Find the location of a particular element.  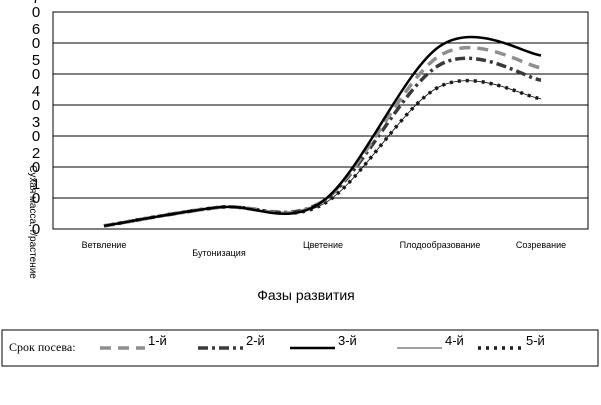

y-tick-label: 0 is located at coordinates (36, 229).